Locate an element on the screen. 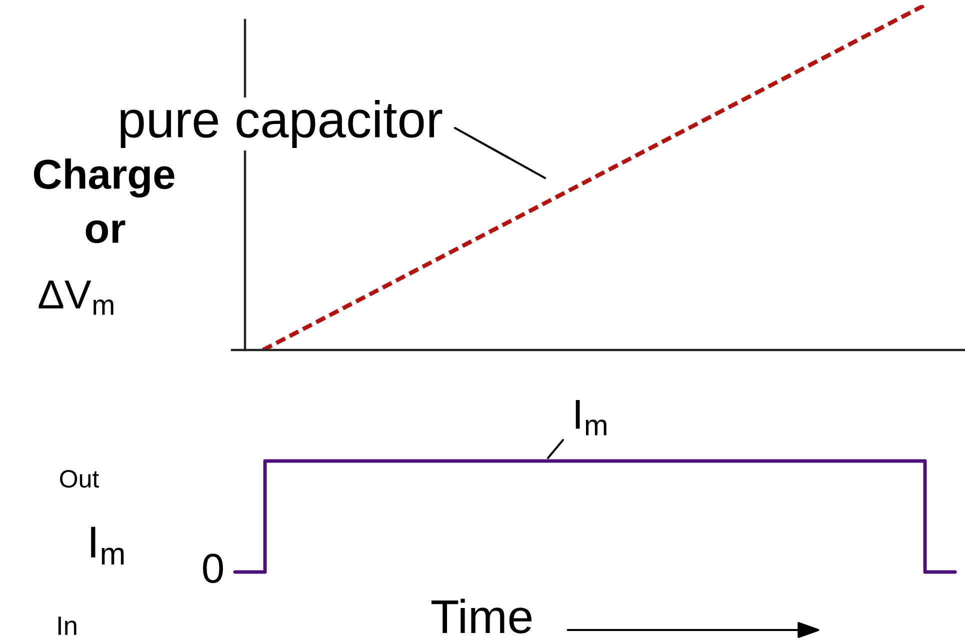 The width and height of the screenshot is (965, 644). y-axis-title: Charge or ΔV$_{m}$ is located at coordinates (104, 236).